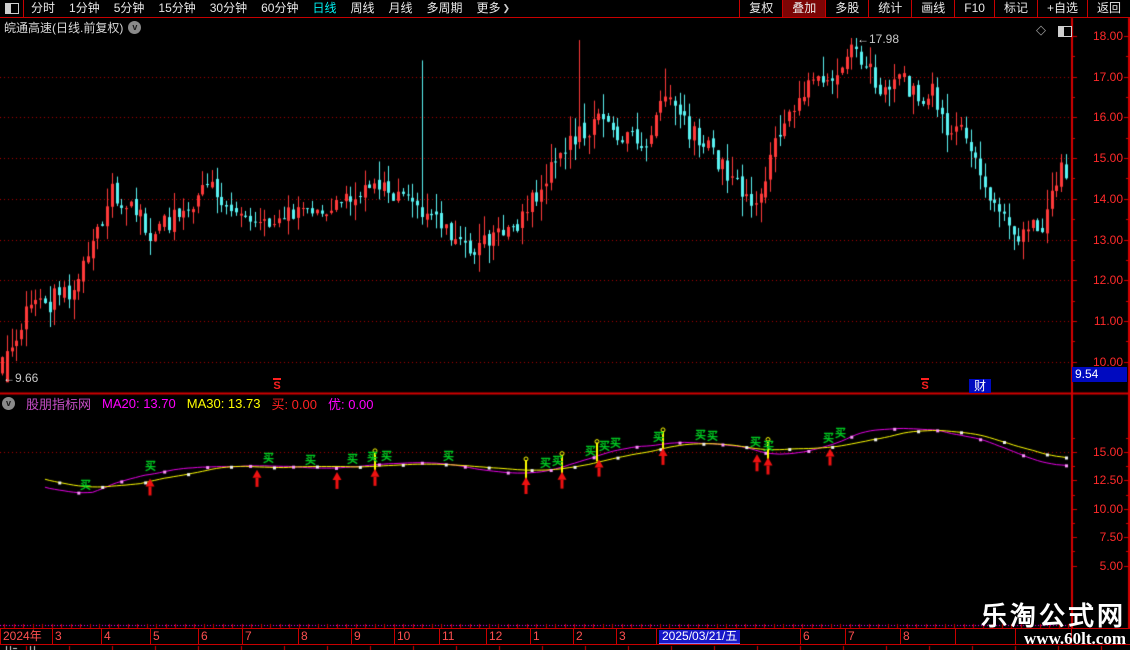 This screenshot has height=650, width=1130. I want to click on action-menu: 复权 叠加 多股 统计 画线 F10 标记 +自选 返回, so click(934, 8).